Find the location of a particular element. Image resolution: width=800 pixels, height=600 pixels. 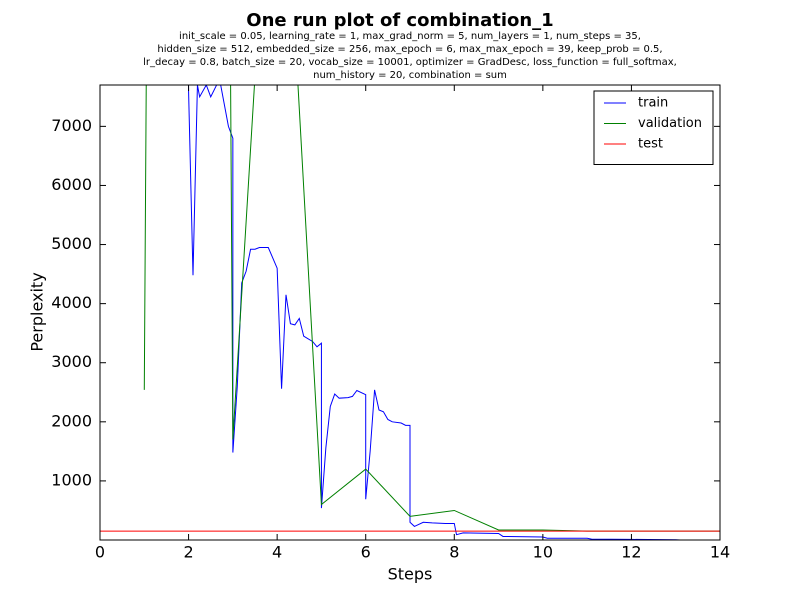

y-tick-label: 6000 is located at coordinates (71, 184).